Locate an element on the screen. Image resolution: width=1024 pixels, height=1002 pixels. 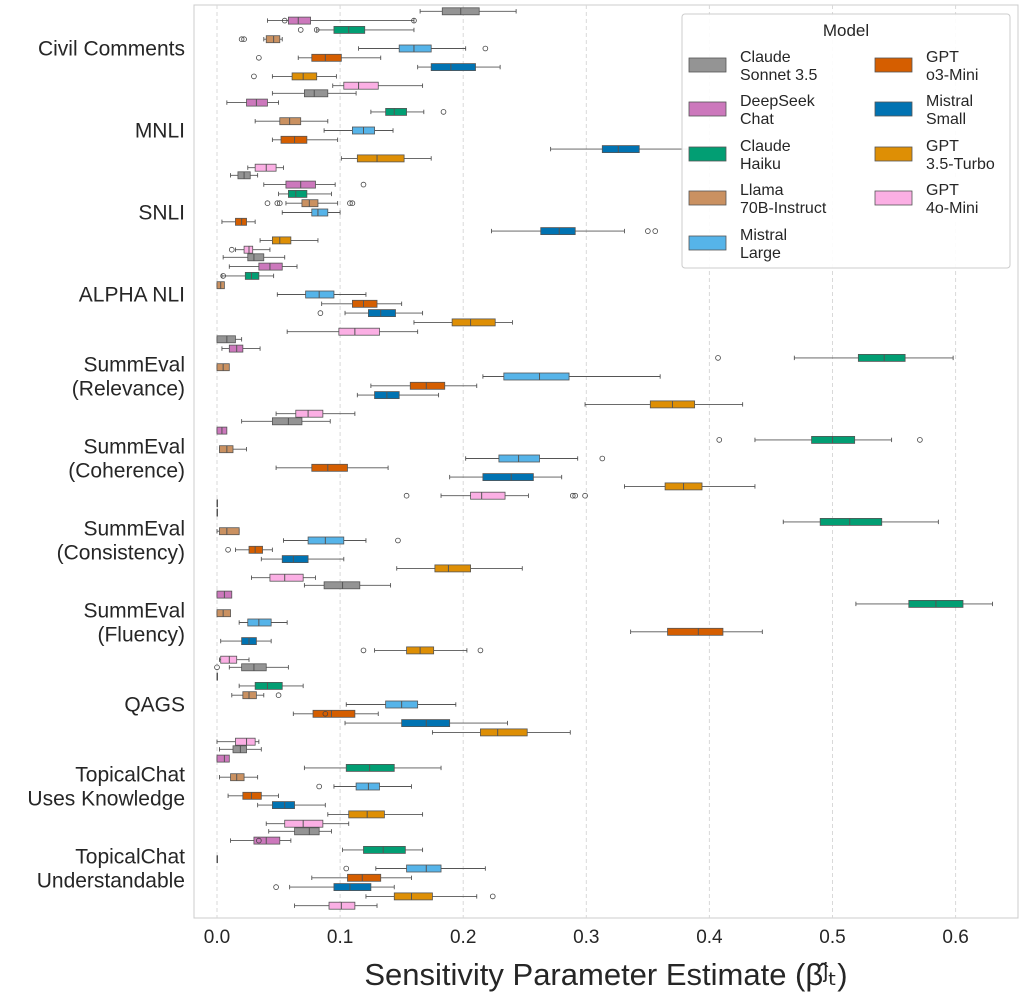
x-tick-label: 0.4 is located at coordinates (709, 937).